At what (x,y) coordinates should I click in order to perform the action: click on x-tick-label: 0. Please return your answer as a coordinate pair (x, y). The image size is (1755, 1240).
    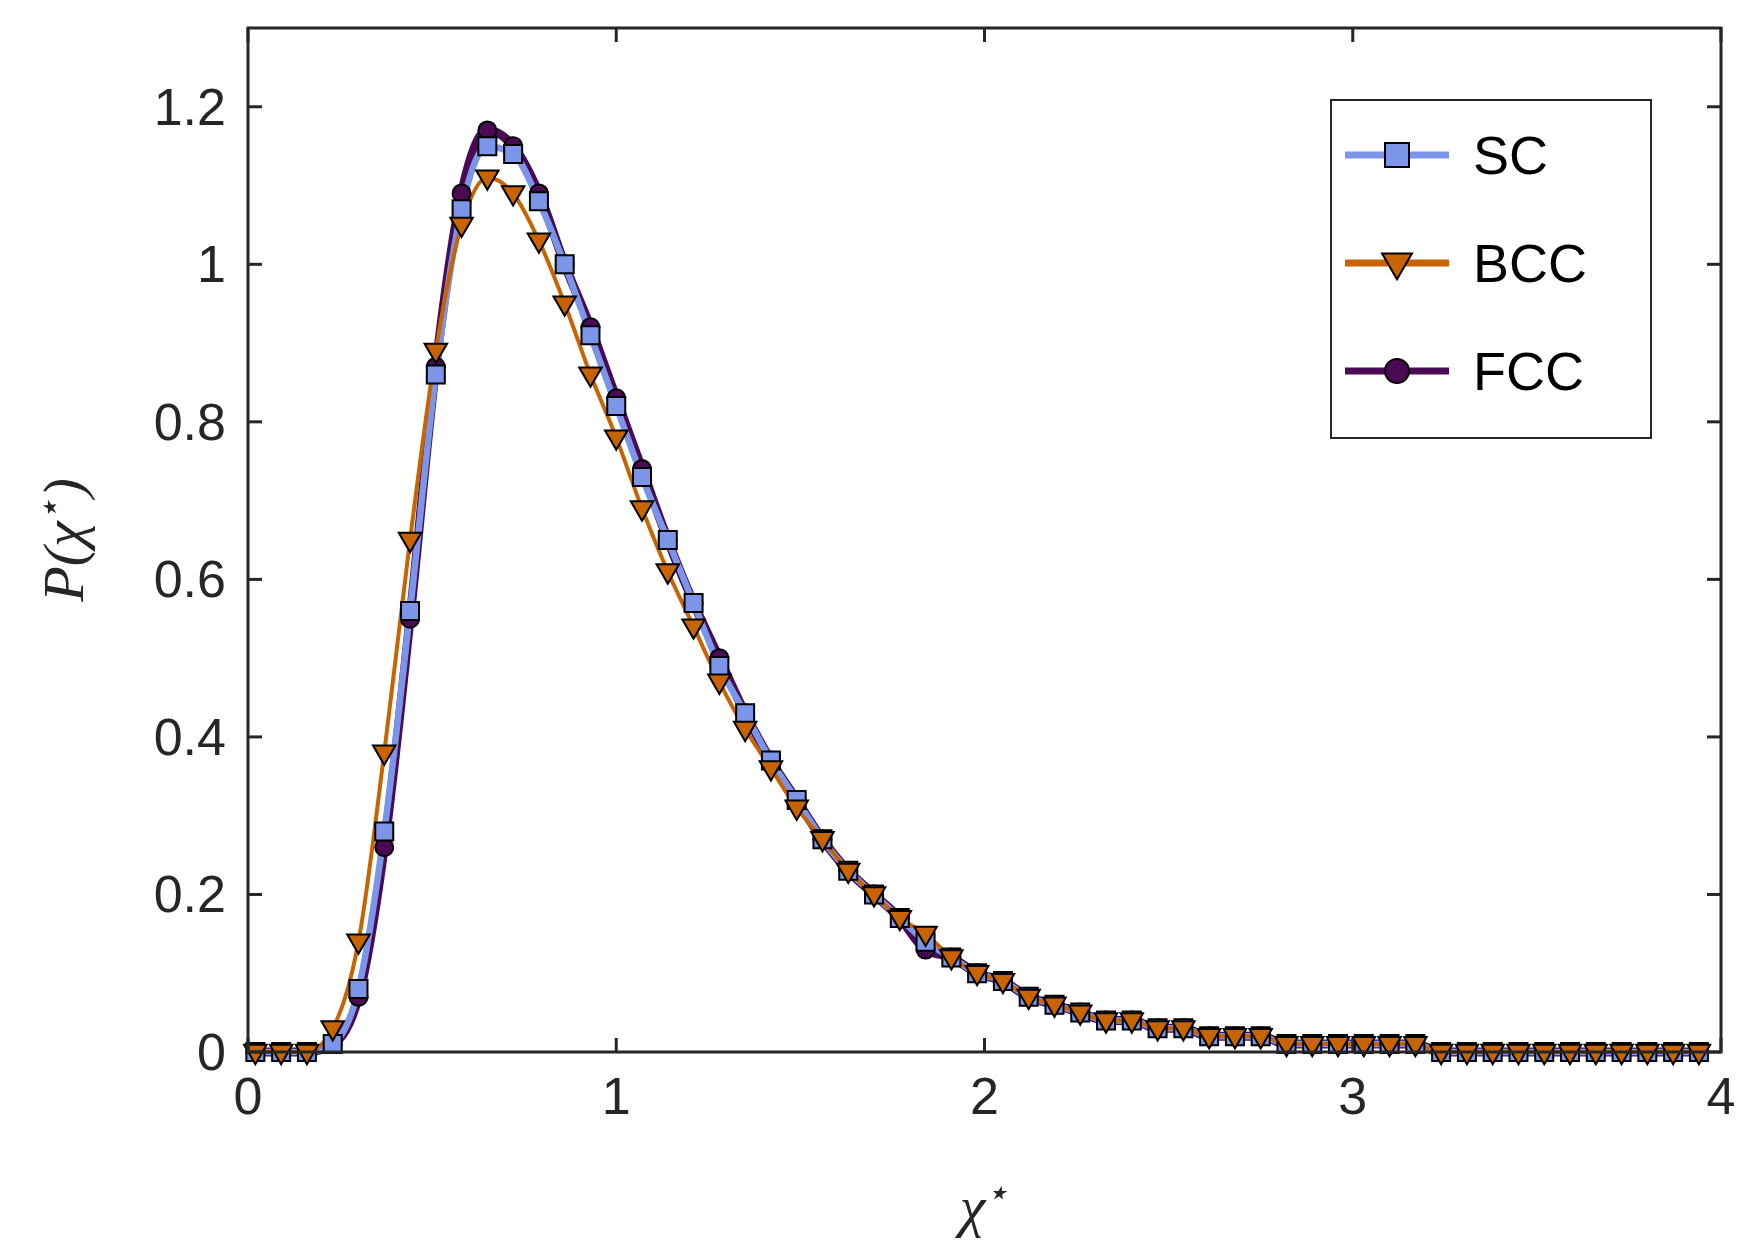
    Looking at the image, I should click on (248, 1096).